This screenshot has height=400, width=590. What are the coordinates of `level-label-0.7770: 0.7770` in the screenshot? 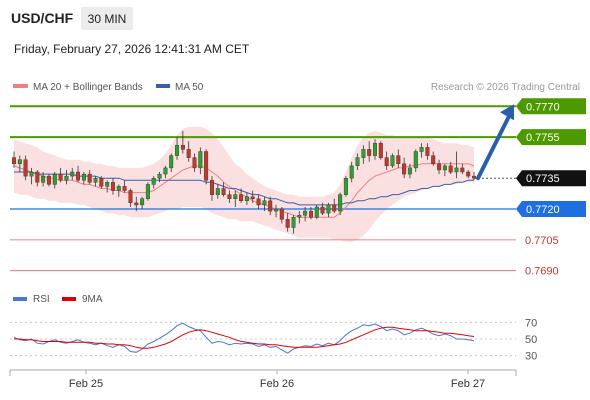 It's located at (543, 107).